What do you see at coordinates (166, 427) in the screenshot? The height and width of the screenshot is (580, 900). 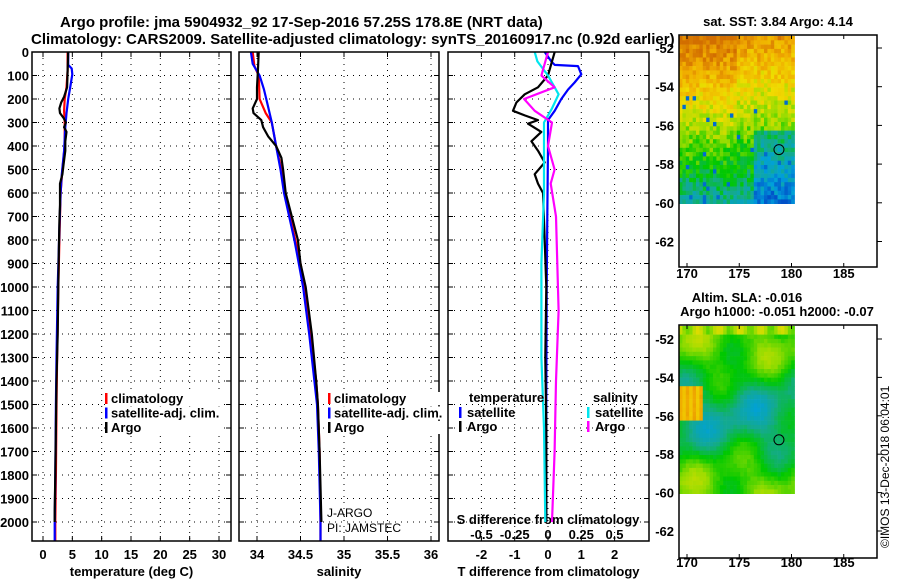 I see `legend-bg` at bounding box center [166, 427].